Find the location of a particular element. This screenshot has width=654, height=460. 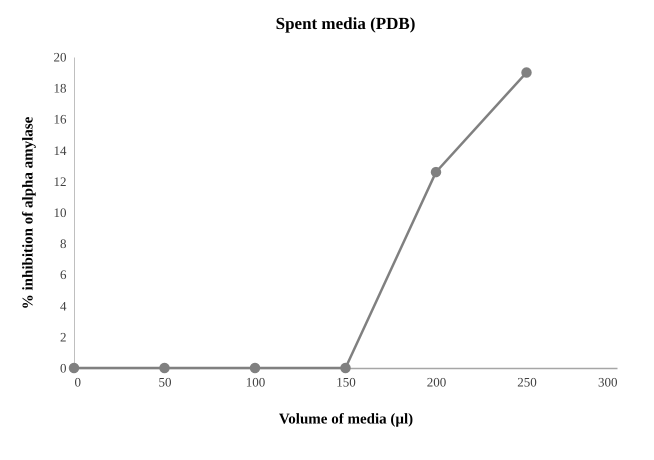

x-tick-label: 300 is located at coordinates (608, 382).